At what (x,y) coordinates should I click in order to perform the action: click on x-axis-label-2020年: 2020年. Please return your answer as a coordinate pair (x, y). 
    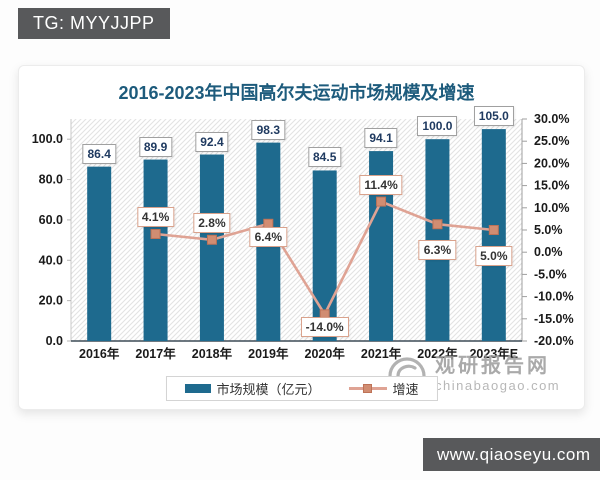
    Looking at the image, I should click on (325, 353).